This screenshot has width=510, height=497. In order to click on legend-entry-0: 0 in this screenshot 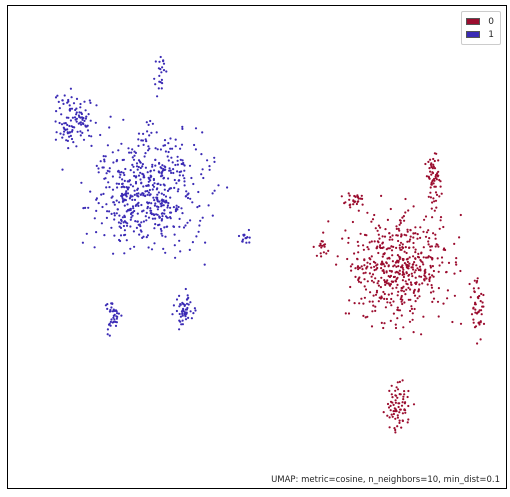, I will do `click(480, 21)`.